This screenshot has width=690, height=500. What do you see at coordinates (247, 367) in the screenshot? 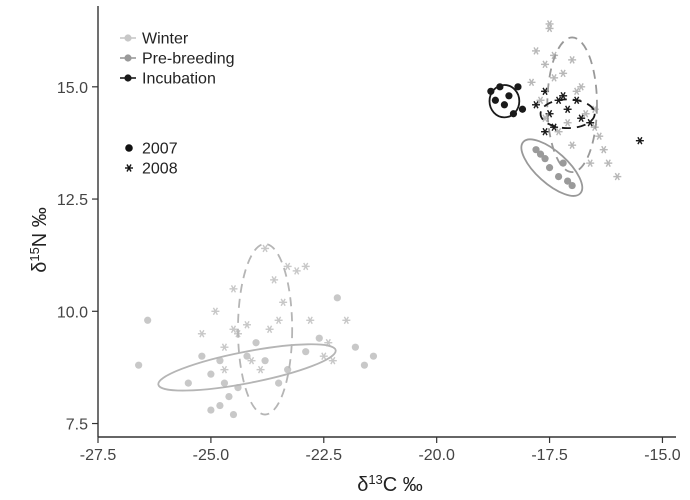
I see `ellipse-winter-2007` at bounding box center [247, 367].